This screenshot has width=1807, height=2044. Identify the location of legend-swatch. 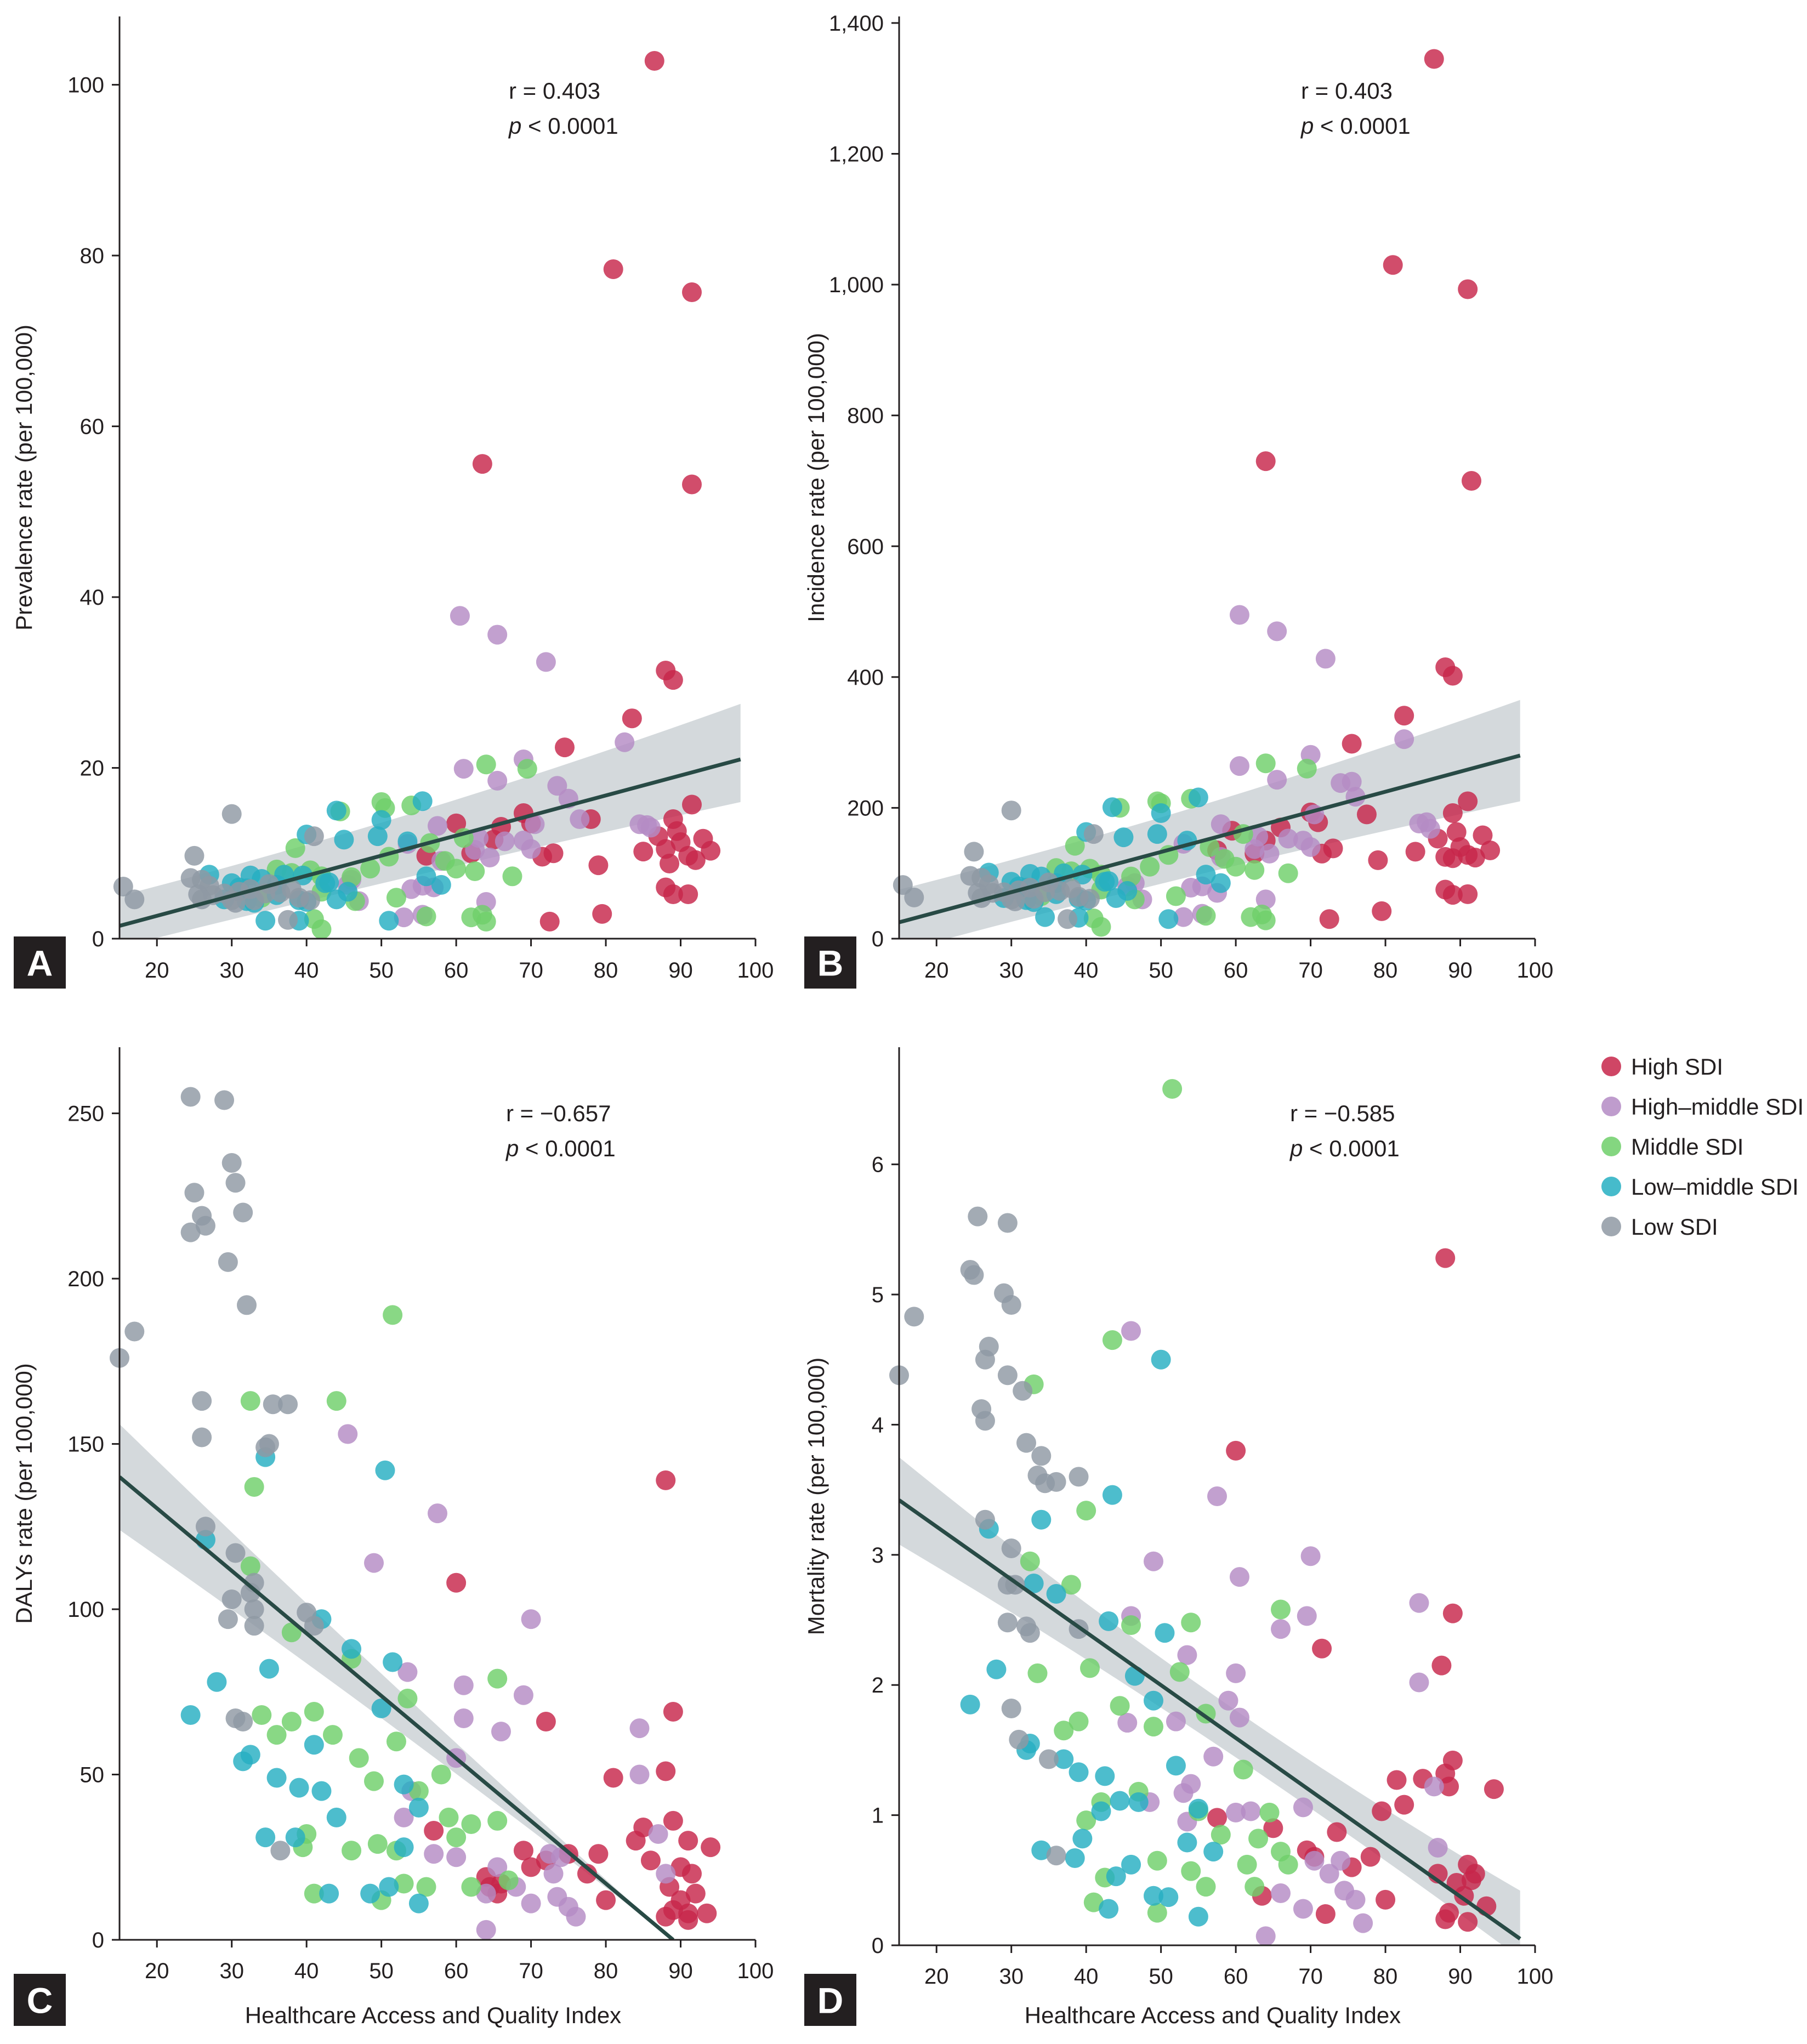
(1611, 1106).